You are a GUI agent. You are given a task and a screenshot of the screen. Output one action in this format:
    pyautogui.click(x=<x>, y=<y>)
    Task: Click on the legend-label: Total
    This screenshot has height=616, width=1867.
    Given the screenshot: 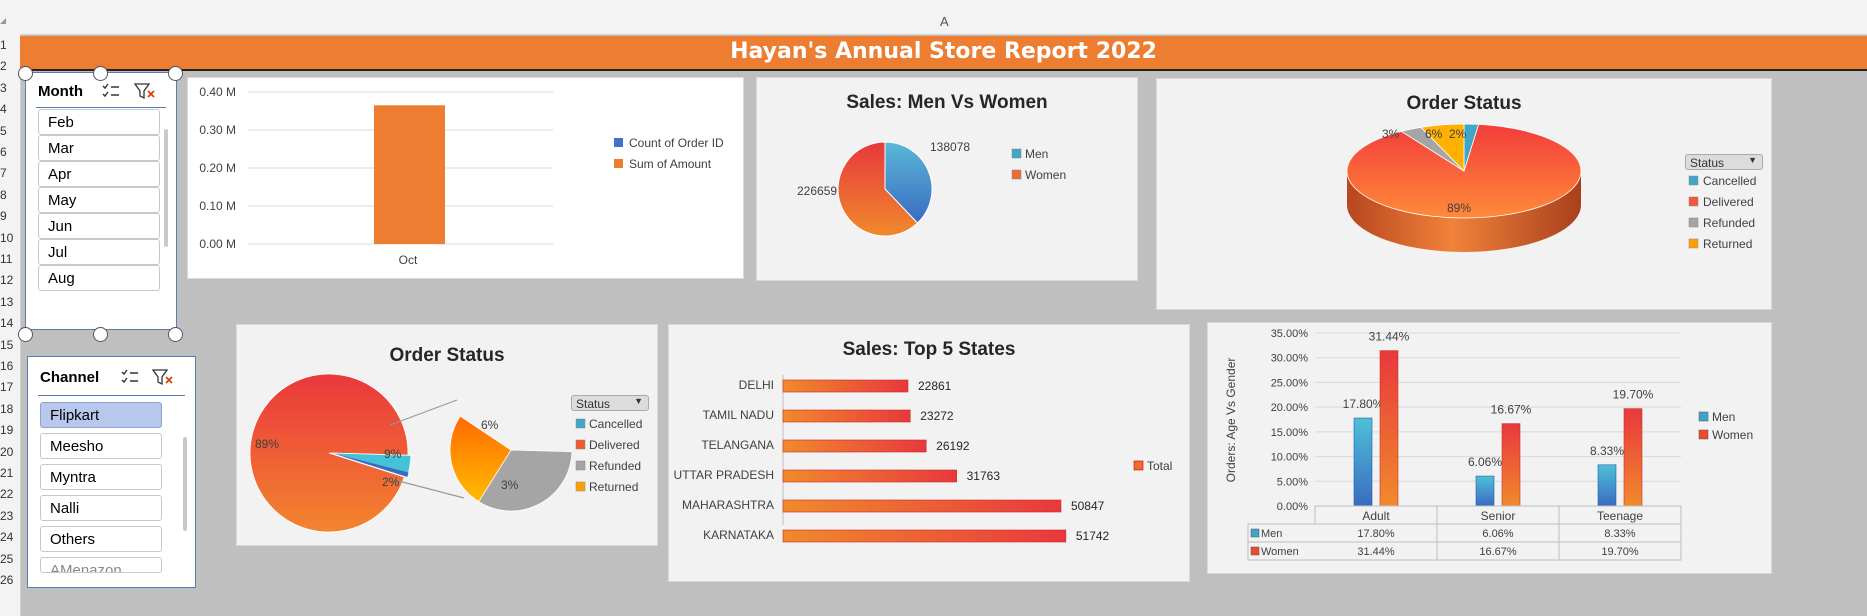 What is the action you would take?
    pyautogui.click(x=1159, y=466)
    